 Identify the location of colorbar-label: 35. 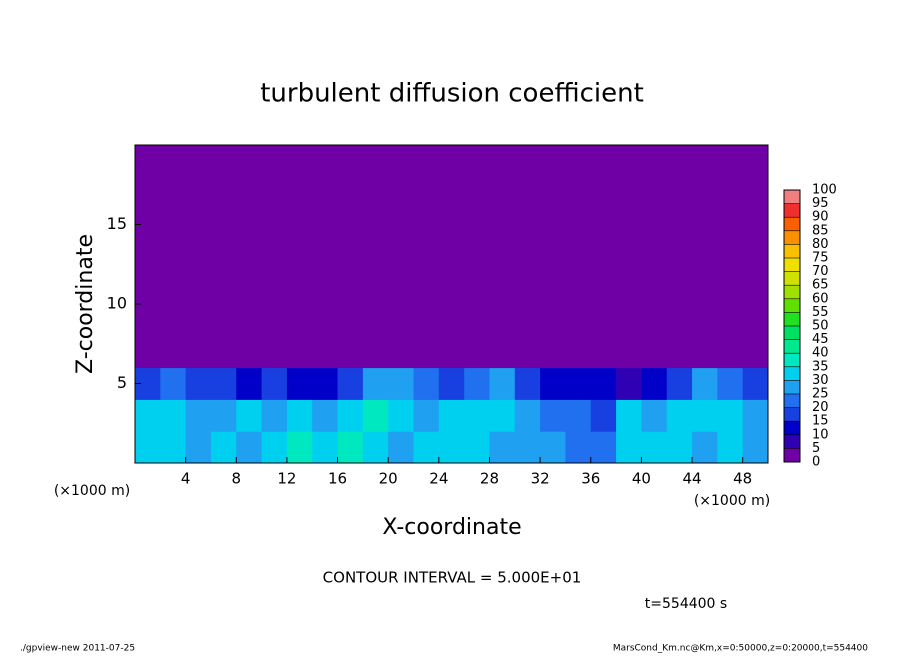
(820, 366).